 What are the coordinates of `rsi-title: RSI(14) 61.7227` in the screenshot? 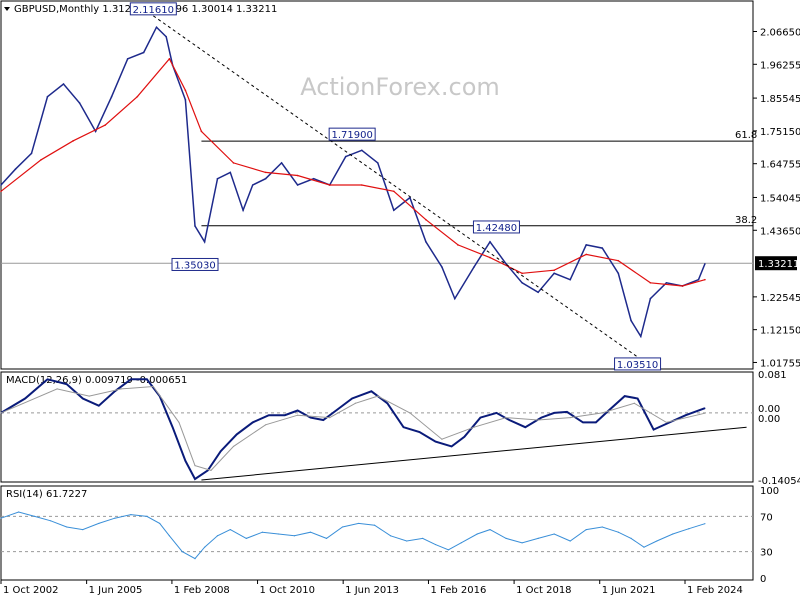 It's located at (46, 494).